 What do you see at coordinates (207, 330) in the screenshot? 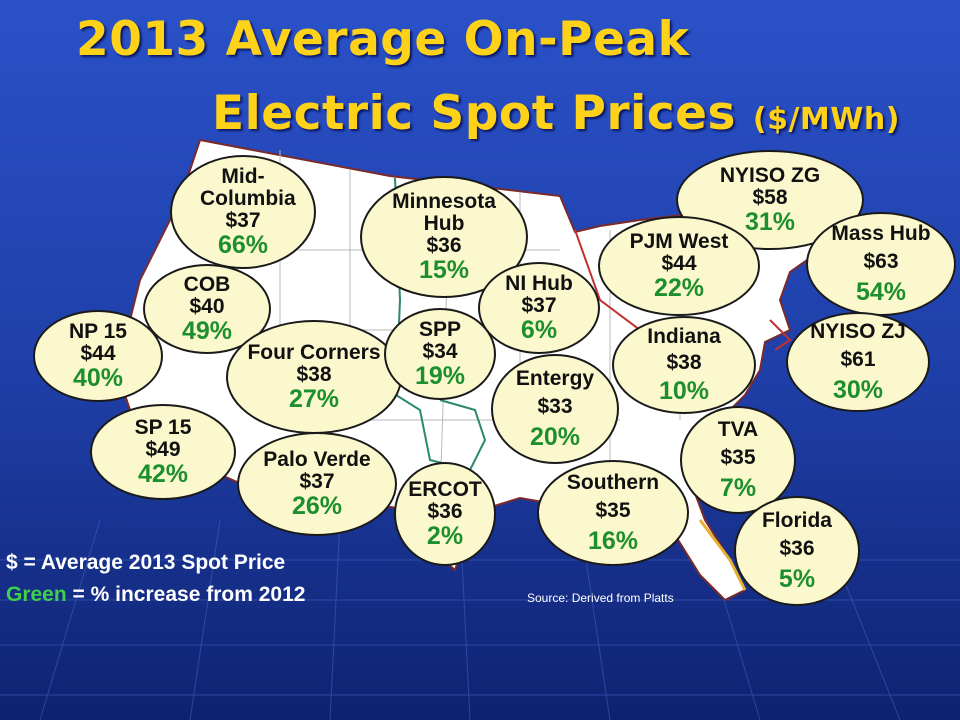
I see `hub-pct: 49%` at bounding box center [207, 330].